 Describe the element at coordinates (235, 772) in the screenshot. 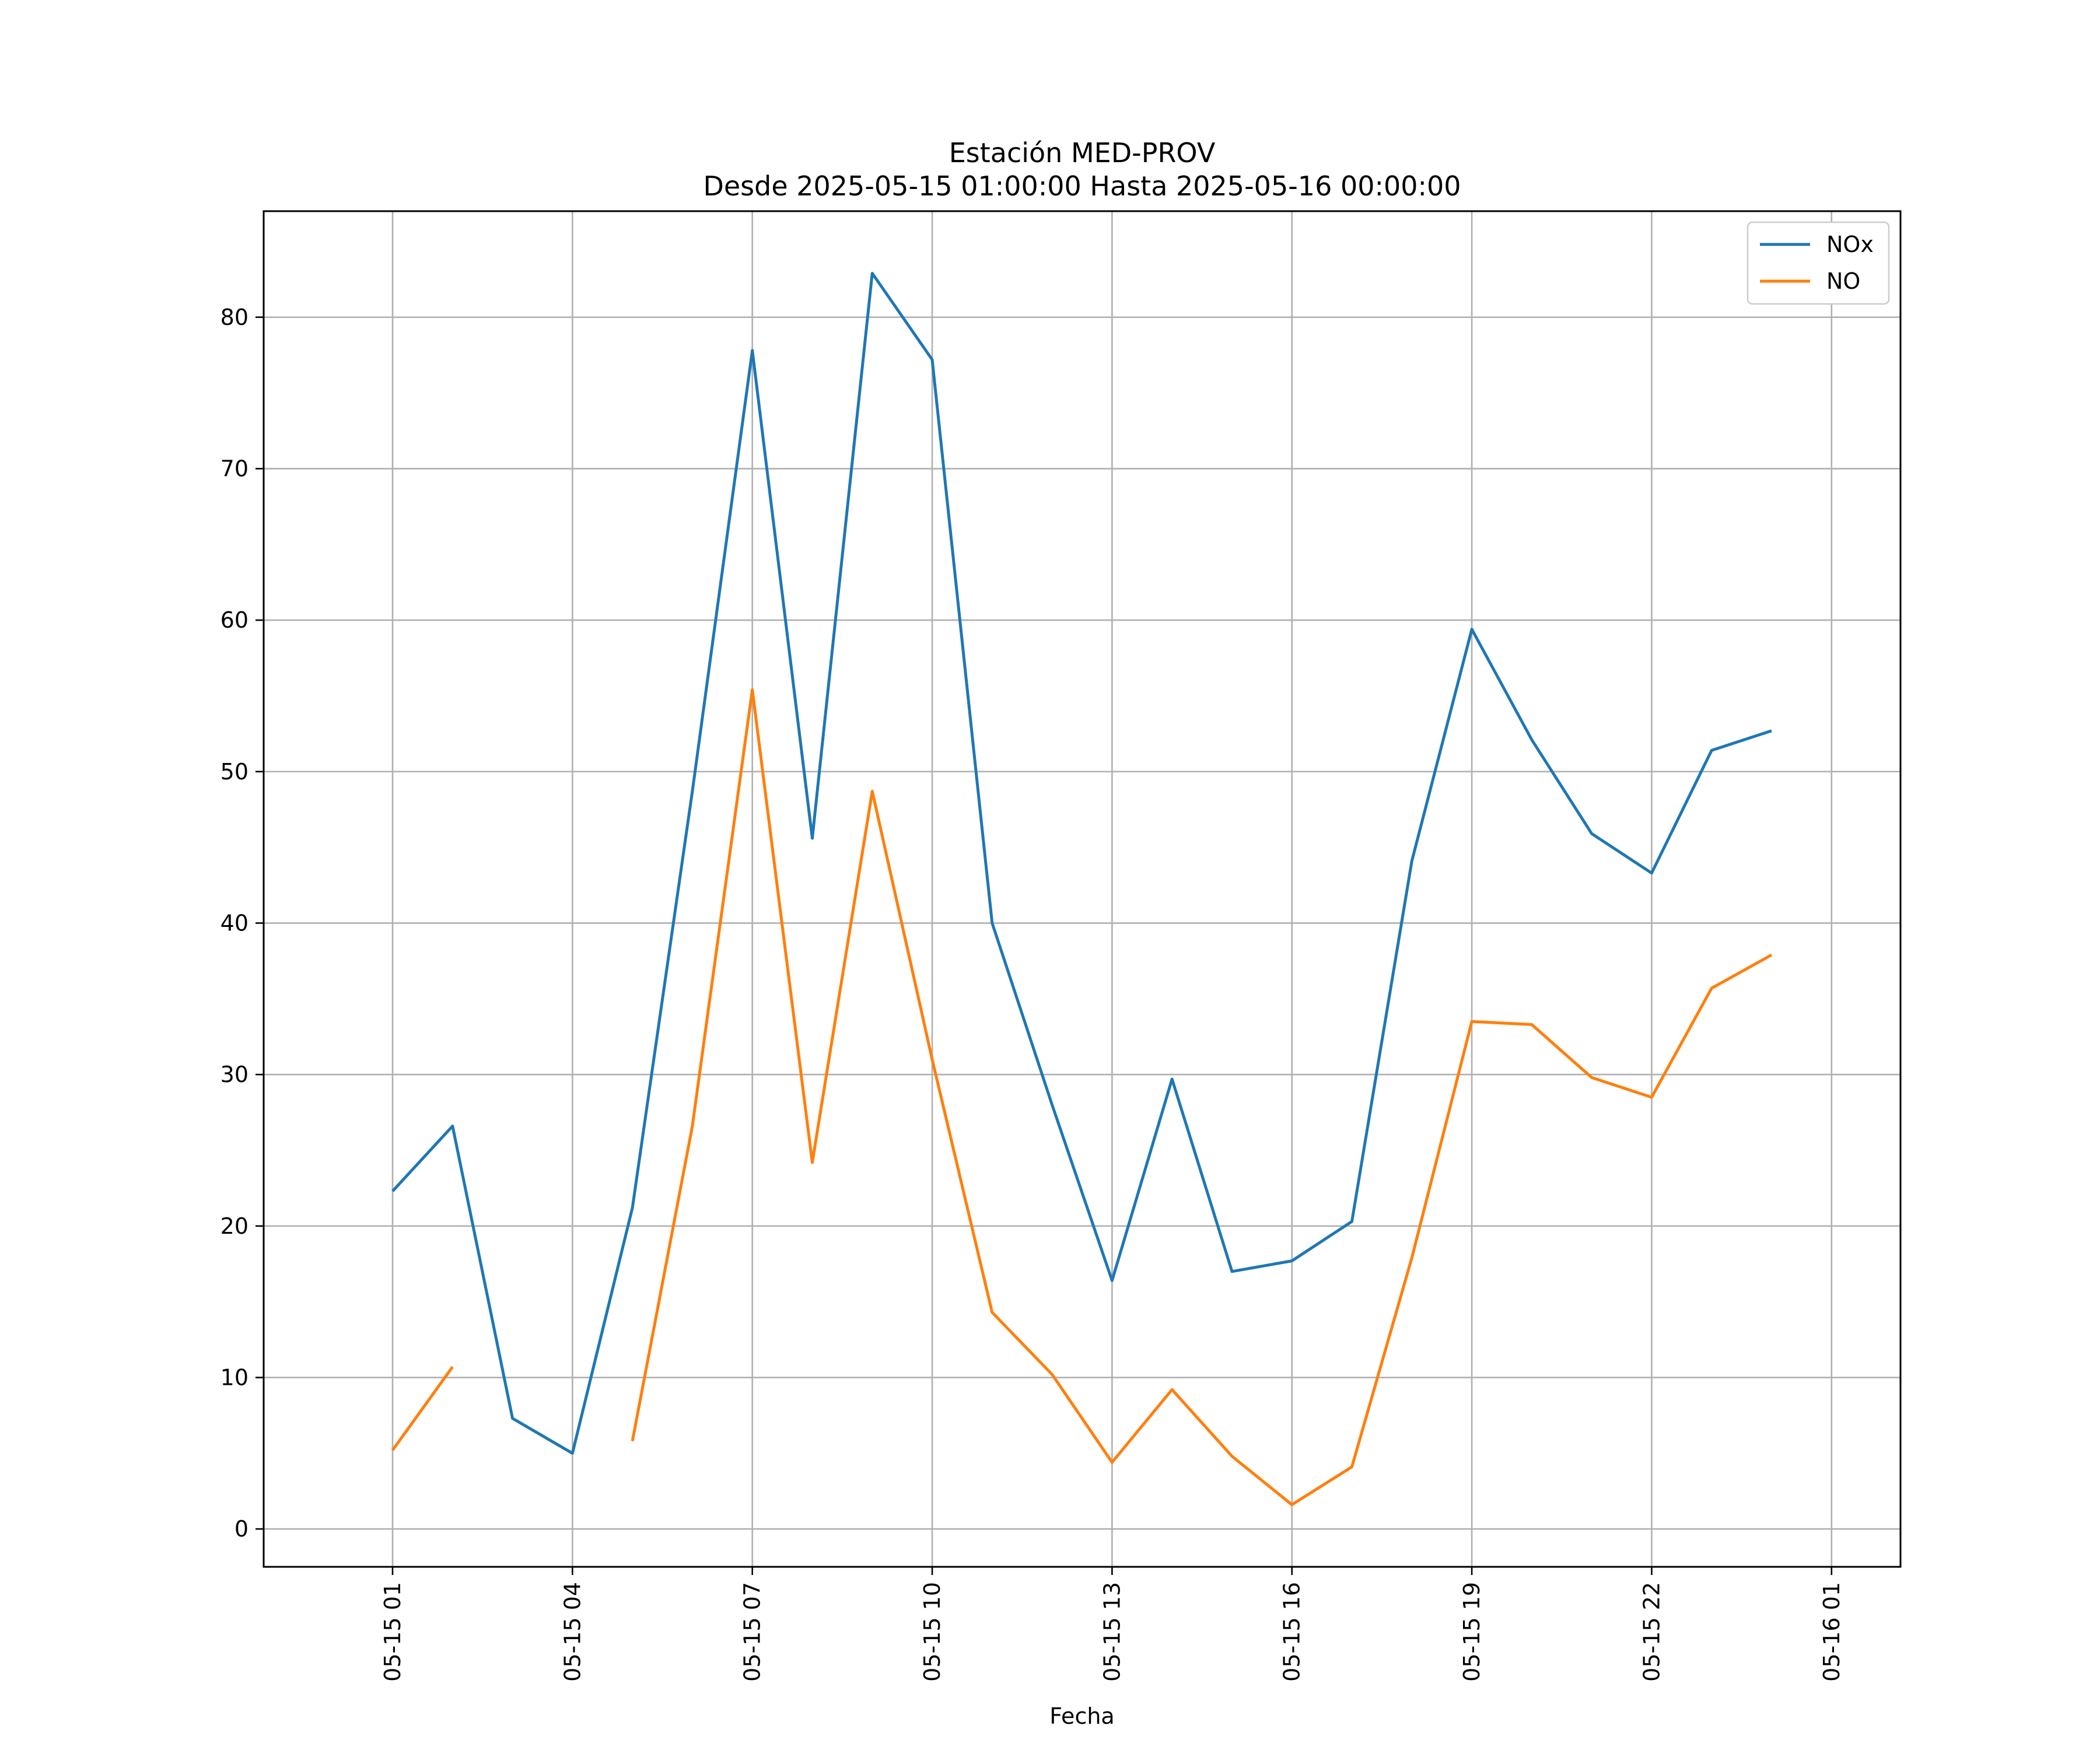

I see `y-tick-label-5: 50` at that location.